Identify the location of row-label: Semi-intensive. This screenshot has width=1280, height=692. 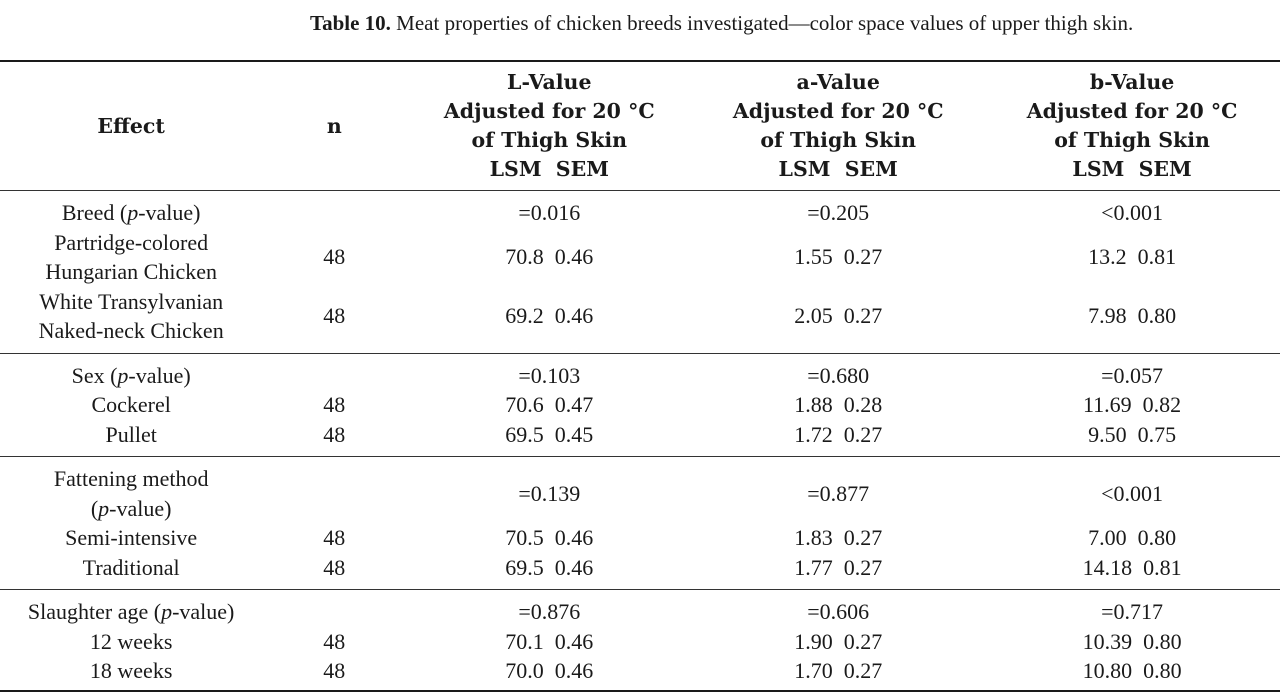
(131, 537).